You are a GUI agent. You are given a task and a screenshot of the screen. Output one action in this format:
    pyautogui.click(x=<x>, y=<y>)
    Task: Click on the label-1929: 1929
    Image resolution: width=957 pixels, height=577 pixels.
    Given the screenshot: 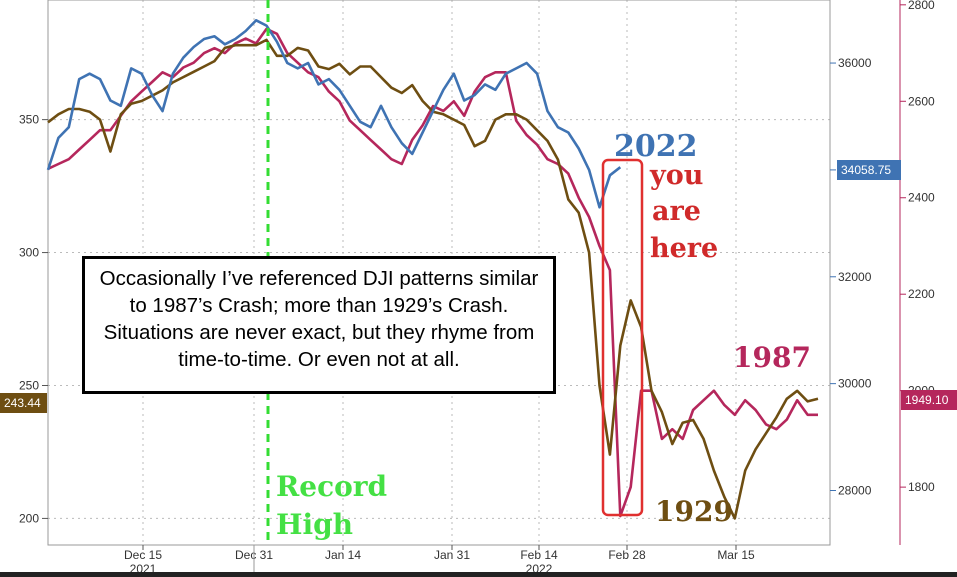 What is the action you would take?
    pyautogui.click(x=694, y=511)
    